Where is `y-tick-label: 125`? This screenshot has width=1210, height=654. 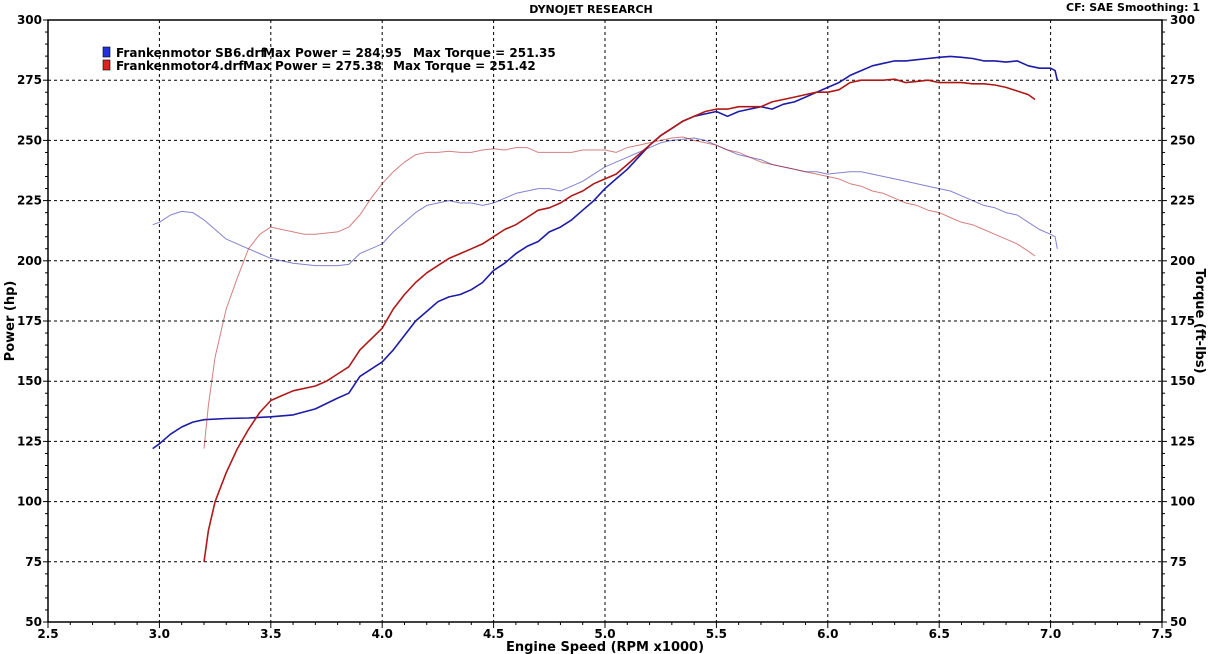 y-tick-label: 125 is located at coordinates (29, 441).